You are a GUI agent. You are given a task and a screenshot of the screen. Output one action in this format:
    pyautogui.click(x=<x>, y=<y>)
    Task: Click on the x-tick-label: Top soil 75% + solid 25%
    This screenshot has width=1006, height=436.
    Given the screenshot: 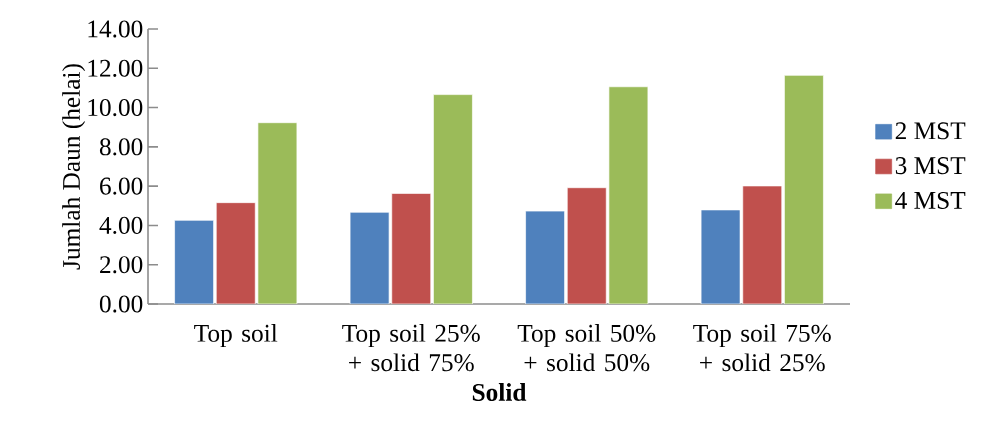 What is the action you would take?
    pyautogui.click(x=762, y=348)
    